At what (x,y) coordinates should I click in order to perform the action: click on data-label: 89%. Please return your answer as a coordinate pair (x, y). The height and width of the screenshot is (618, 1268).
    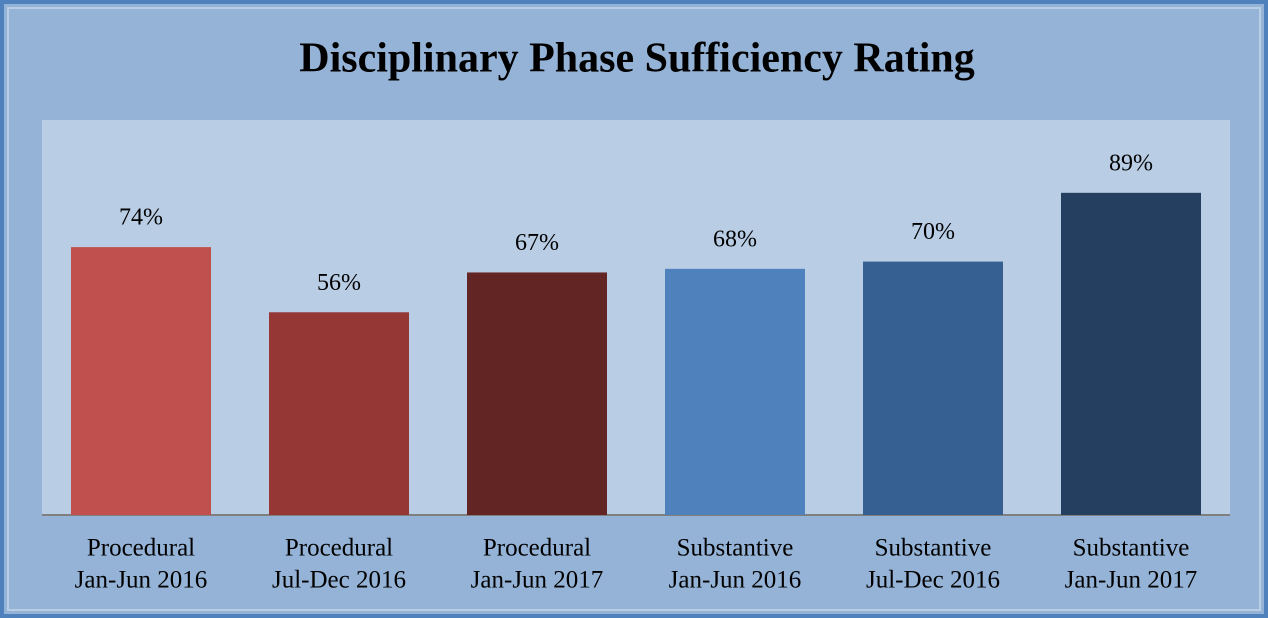
    Looking at the image, I should click on (1131, 163).